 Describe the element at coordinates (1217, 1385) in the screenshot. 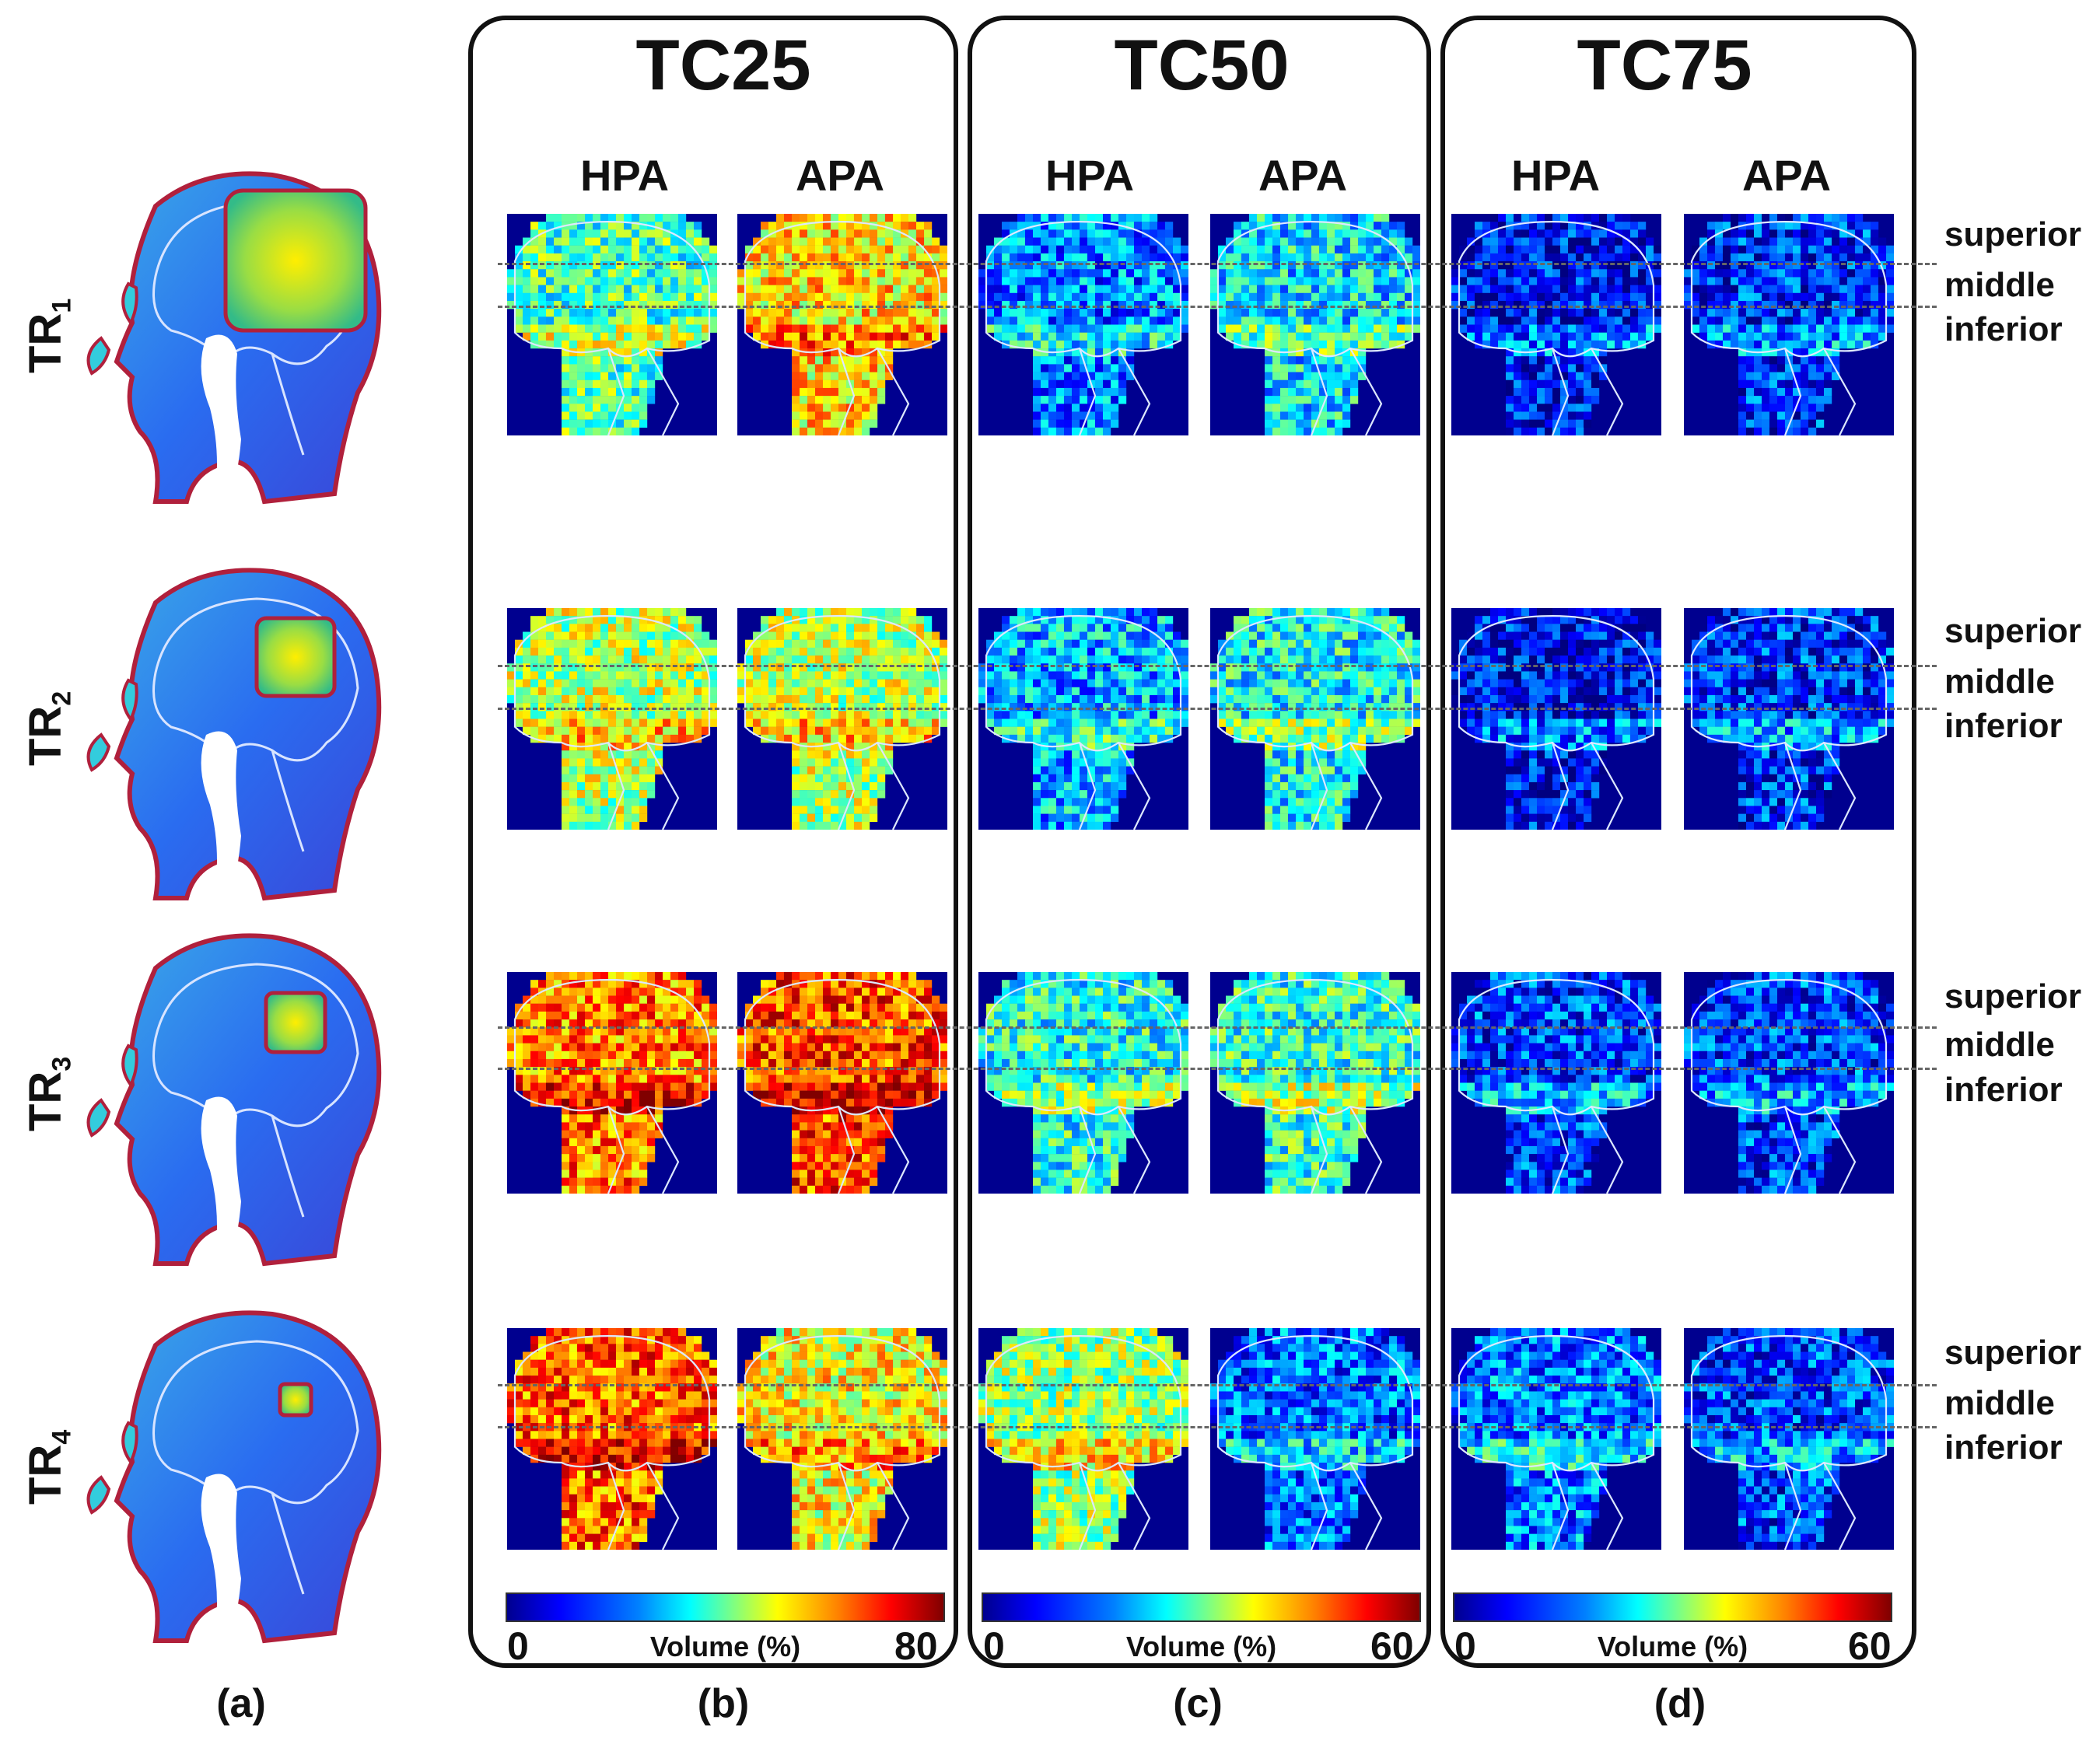

I see `dash-superior-row4` at that location.